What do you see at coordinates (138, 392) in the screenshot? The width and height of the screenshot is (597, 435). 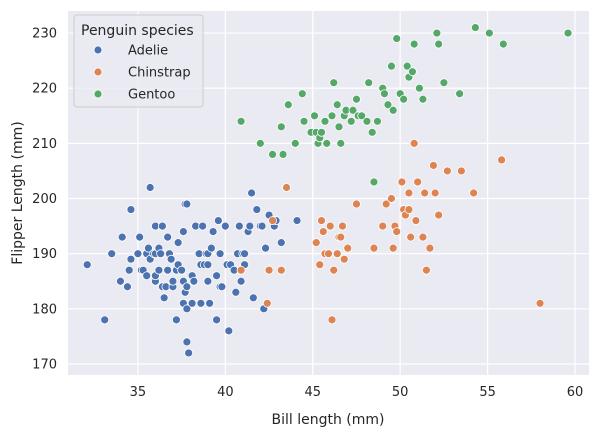 I see `x-tick-label: 35` at bounding box center [138, 392].